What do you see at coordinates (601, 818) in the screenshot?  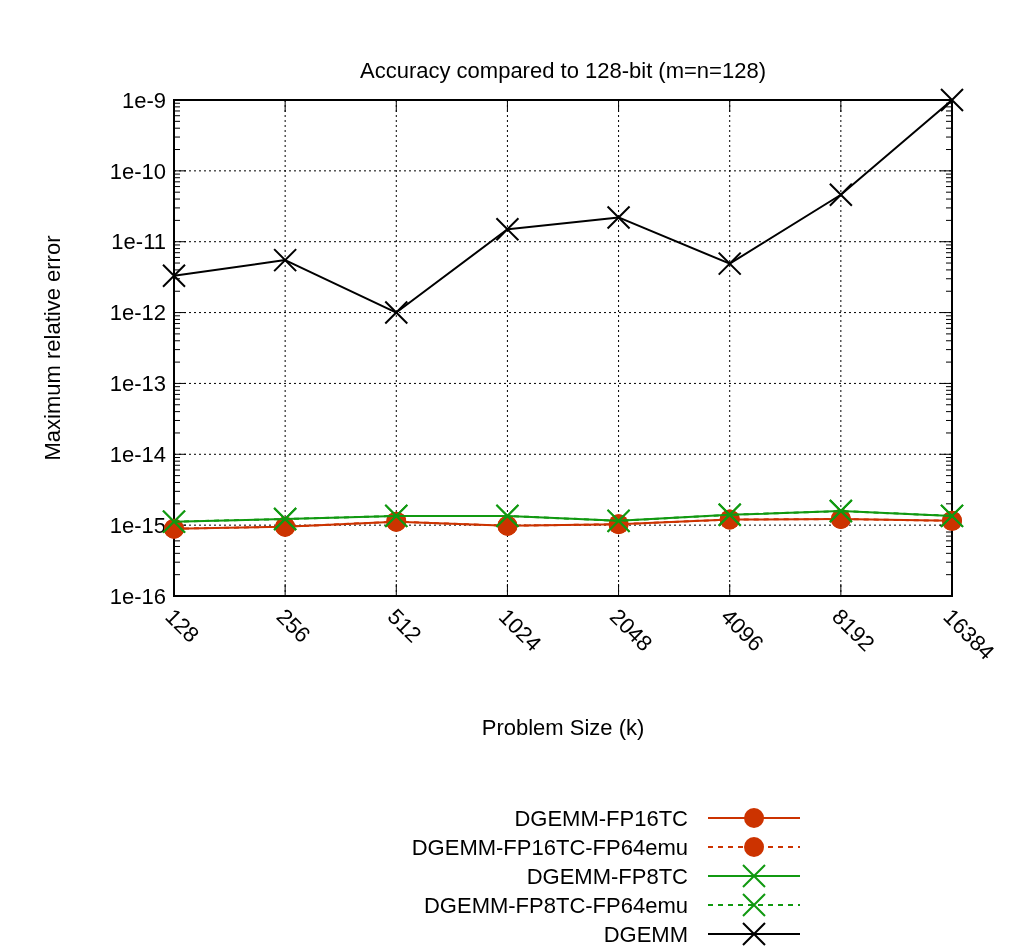 I see `legend-label: DGEMM-FP16TC` at bounding box center [601, 818].